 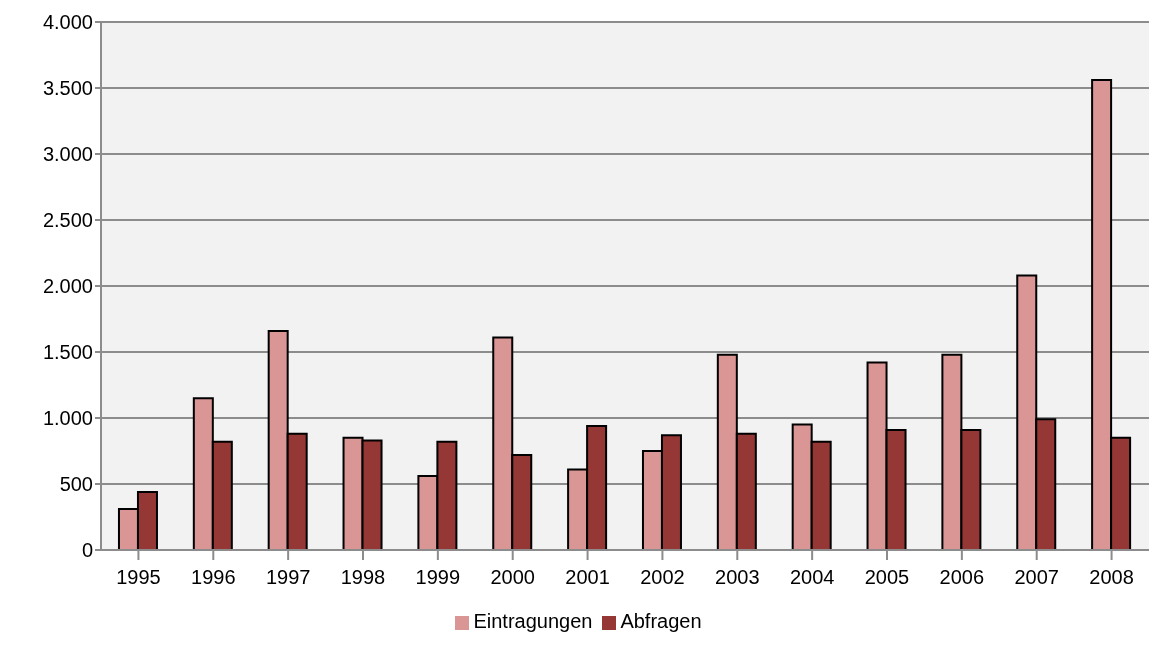 I want to click on y-tick-label: 500, so click(x=76, y=484).